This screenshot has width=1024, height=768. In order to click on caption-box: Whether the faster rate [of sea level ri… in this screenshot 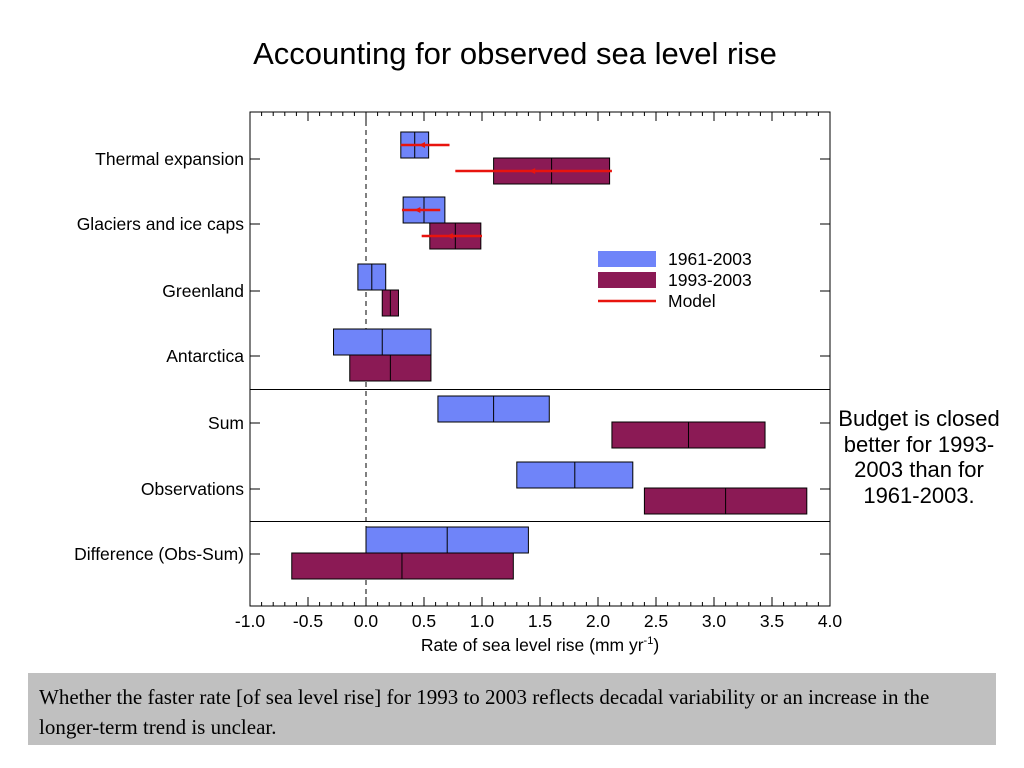, I will do `click(512, 709)`.